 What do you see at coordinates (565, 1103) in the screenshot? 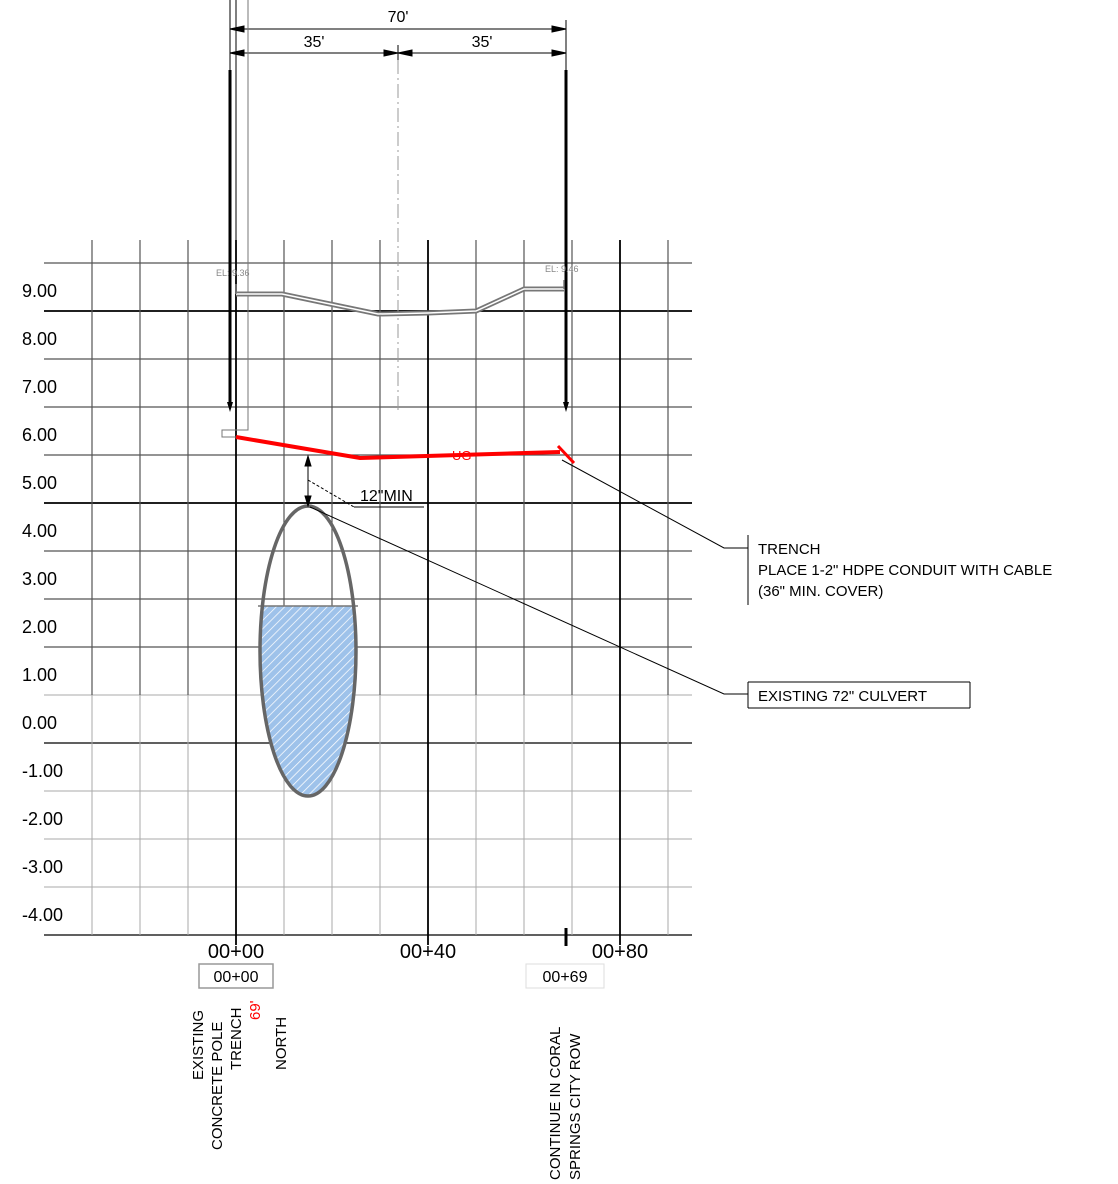
I see `end-note: CONTINUE IN CORAL SPRINGS CITY ROW` at bounding box center [565, 1103].